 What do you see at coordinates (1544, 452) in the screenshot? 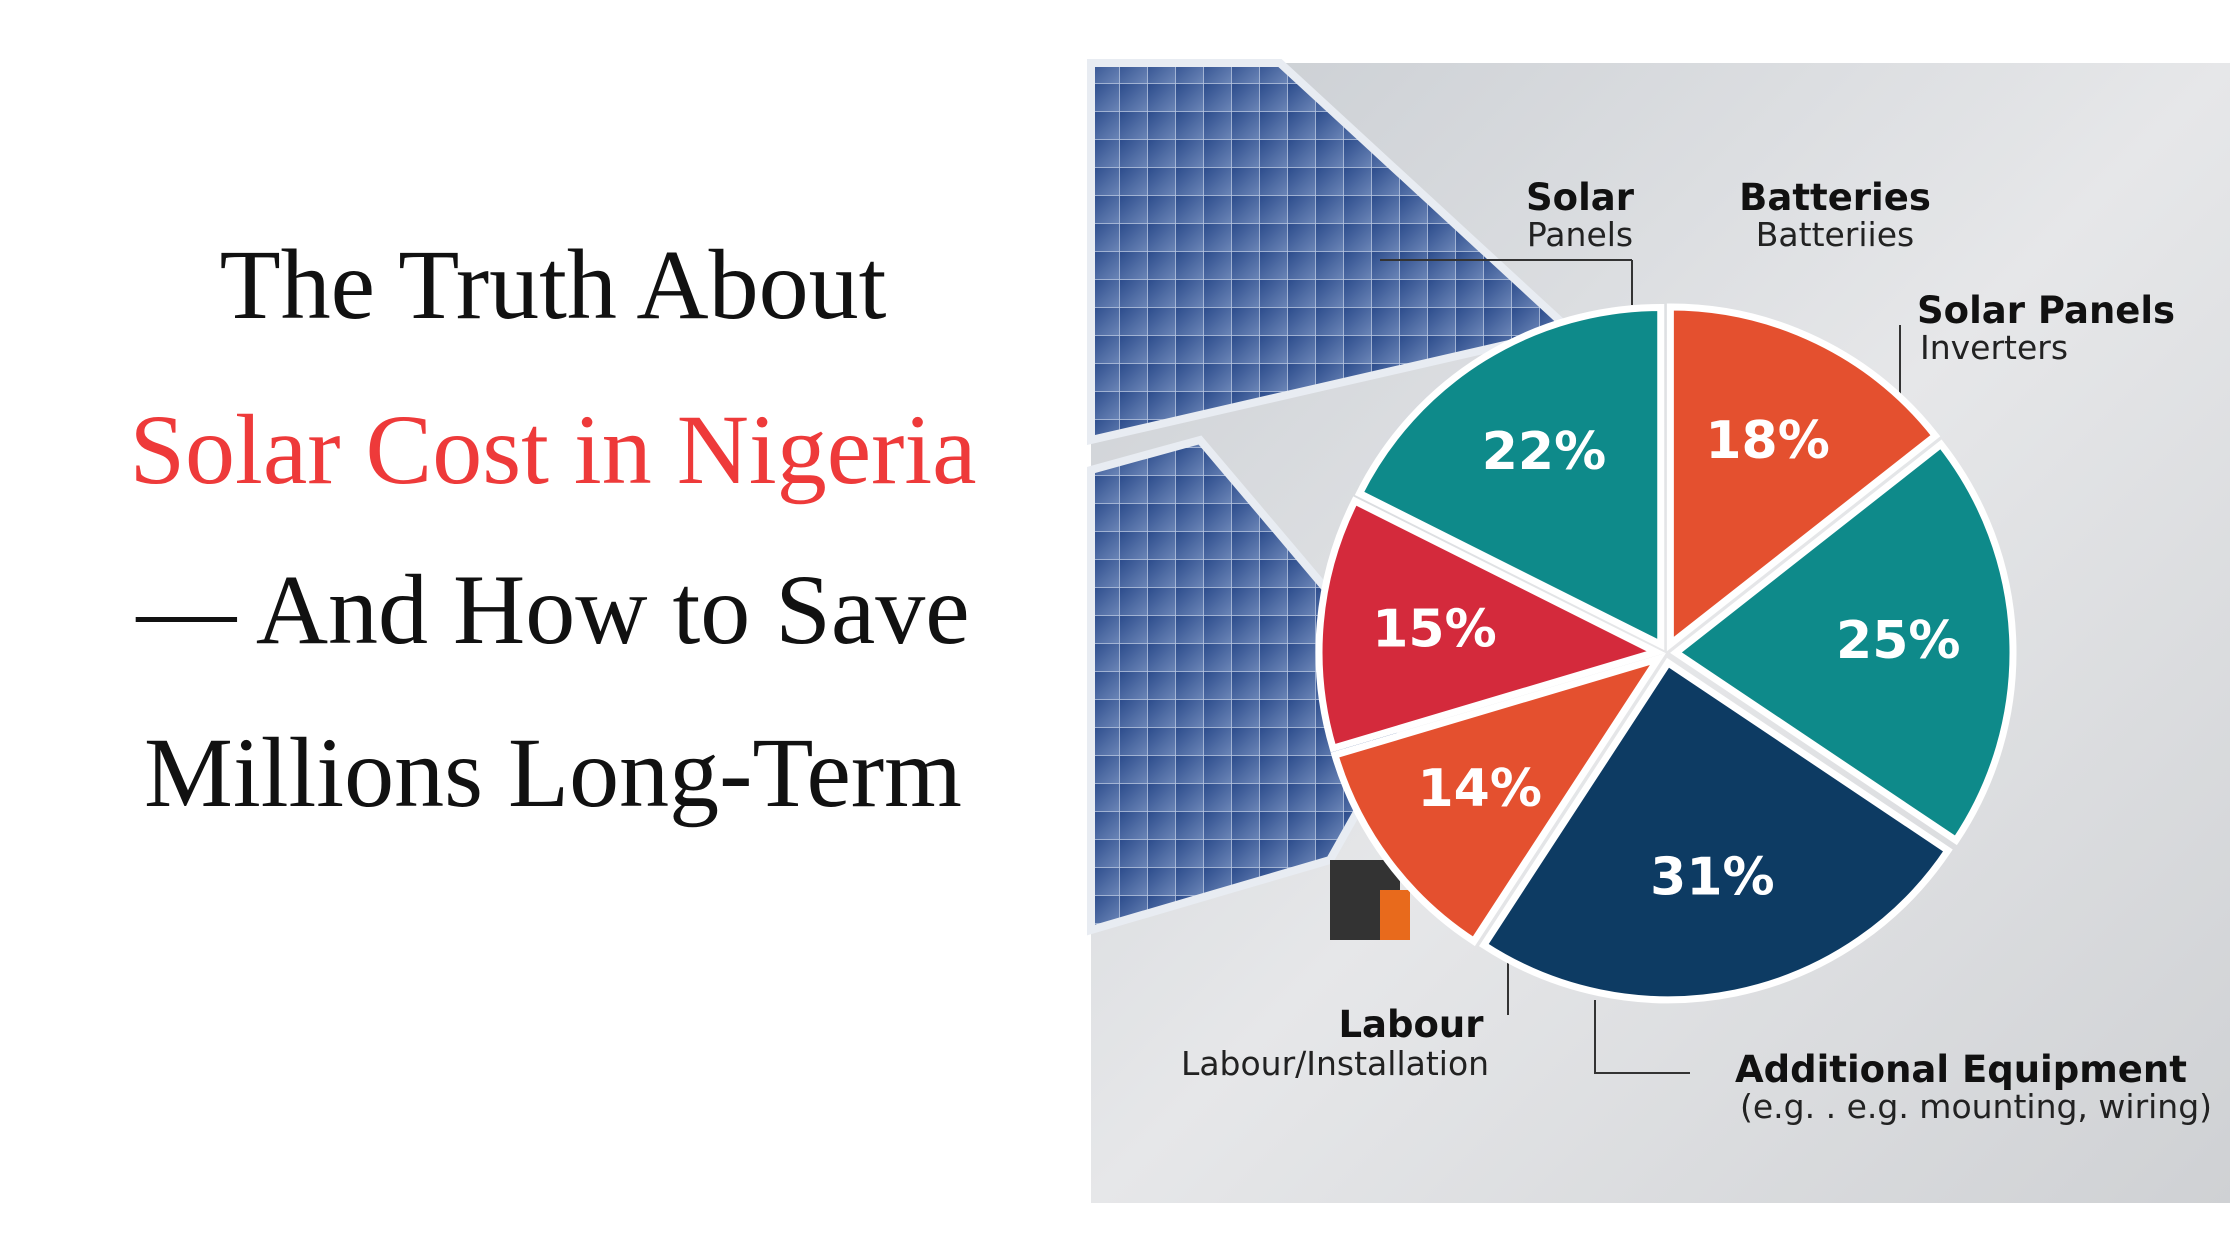
I see `value-label: 22%` at bounding box center [1544, 452].